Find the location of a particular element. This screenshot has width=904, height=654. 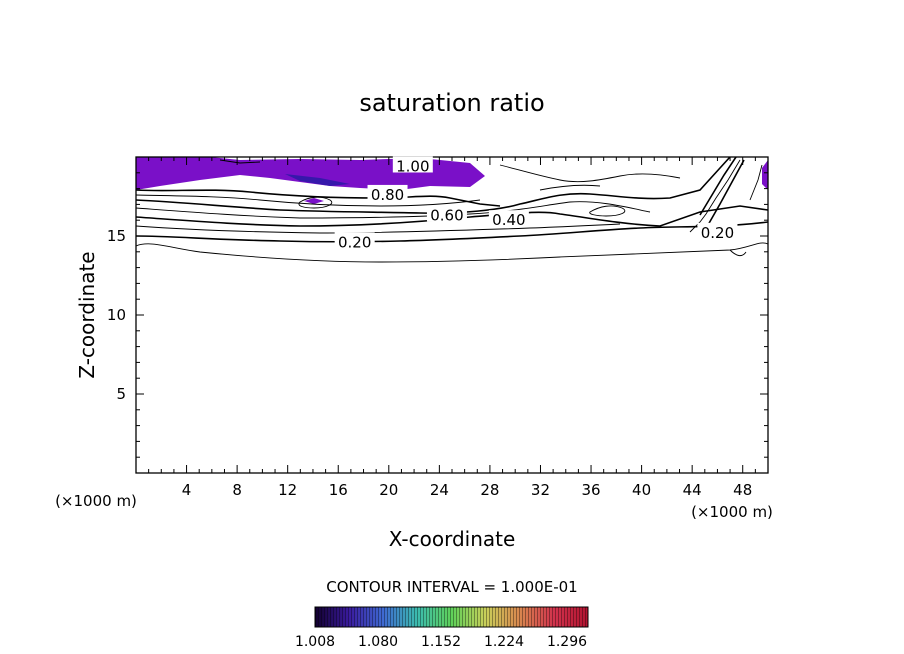

chart-title: saturation ratio is located at coordinates (451, 103).